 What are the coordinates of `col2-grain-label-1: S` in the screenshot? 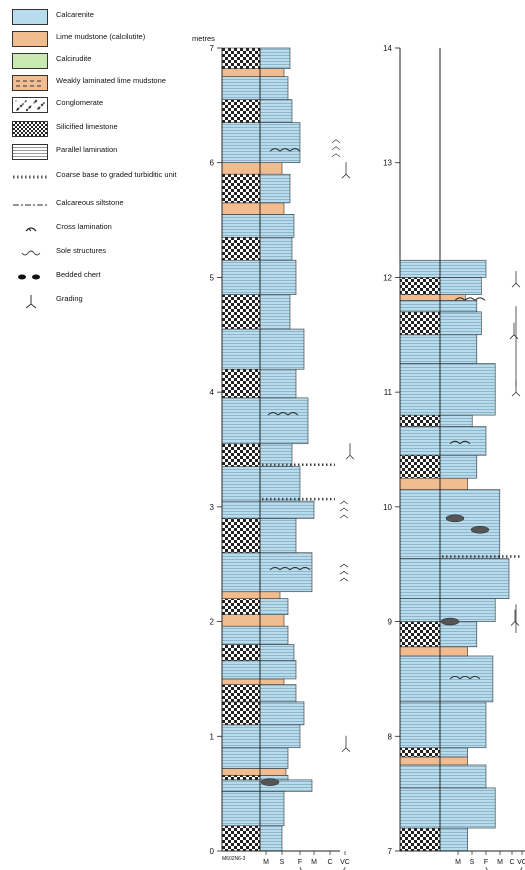 It's located at (472, 862).